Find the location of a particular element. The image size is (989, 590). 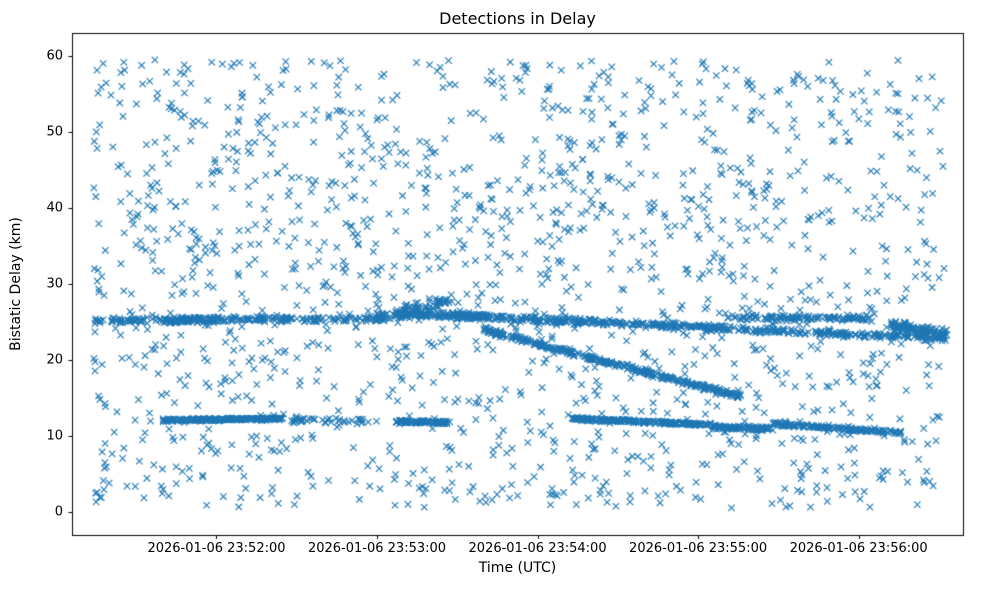

chart-title: Detections in Delay is located at coordinates (517, 18).